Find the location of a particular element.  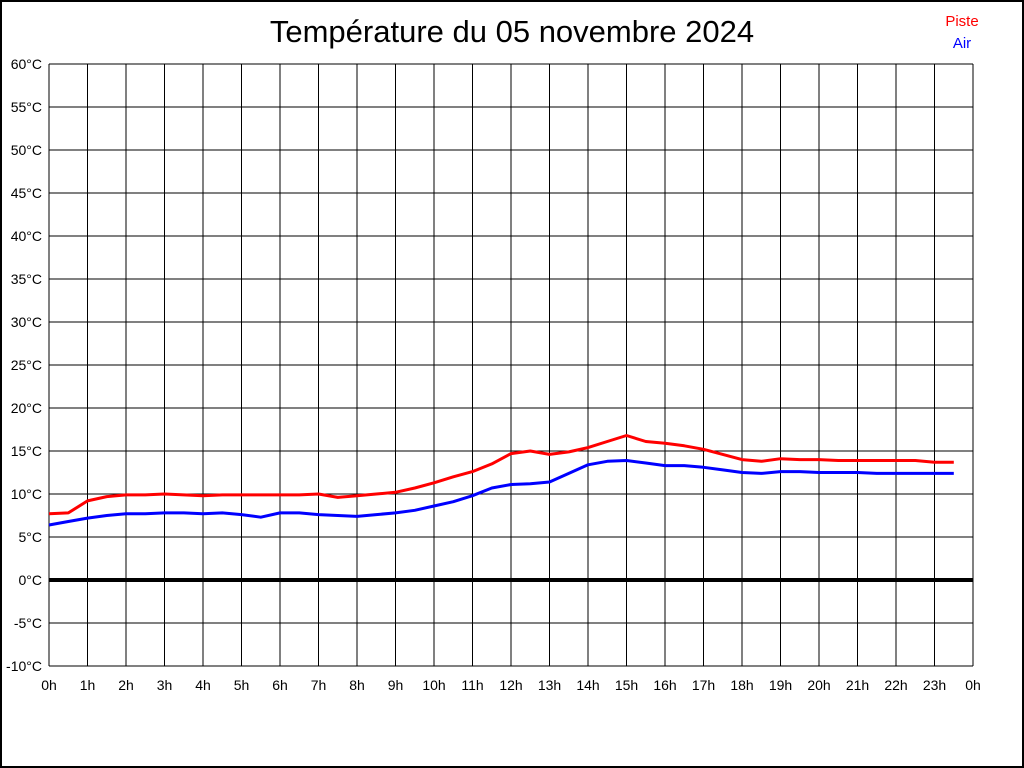

x-tick-label: 17h is located at coordinates (703, 685).